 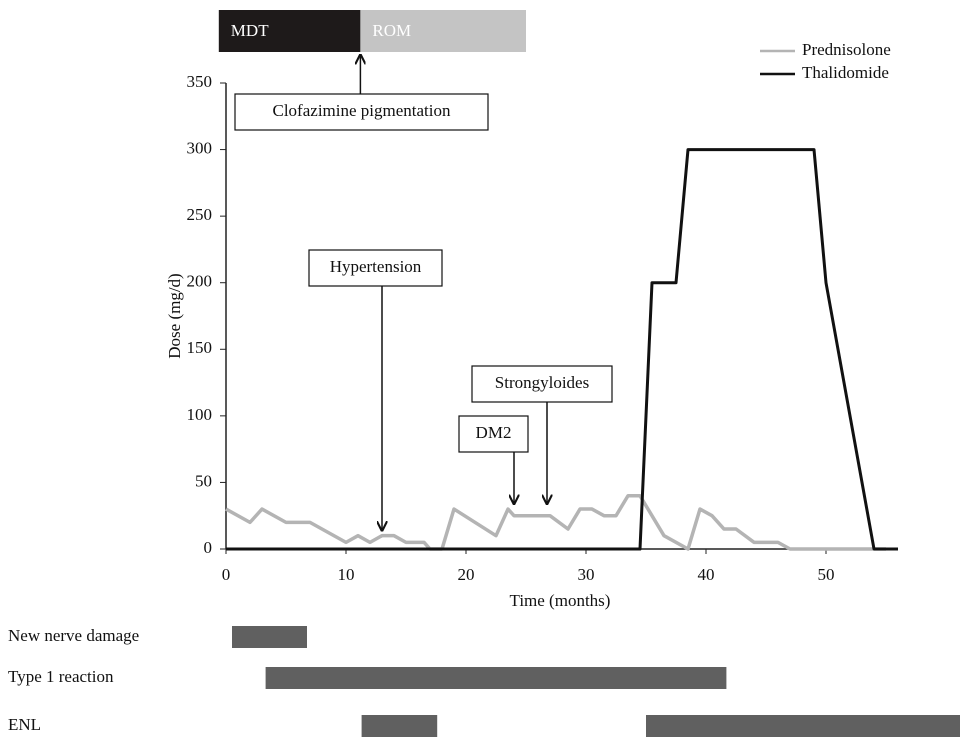 I want to click on x-tick-label: 0, so click(x=226, y=574).